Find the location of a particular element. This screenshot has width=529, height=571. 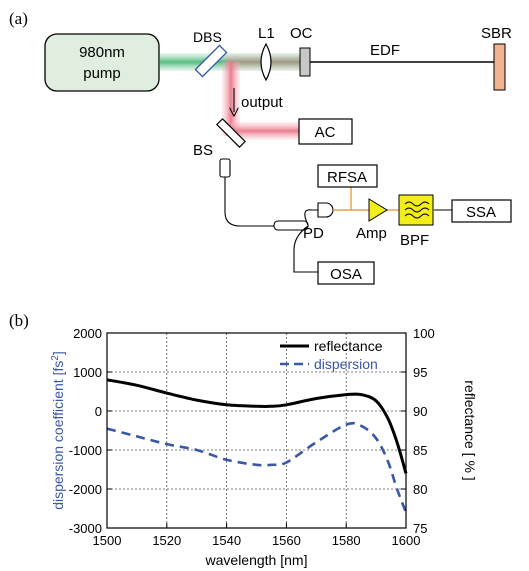

sbr-label: SBR is located at coordinates (496, 33).